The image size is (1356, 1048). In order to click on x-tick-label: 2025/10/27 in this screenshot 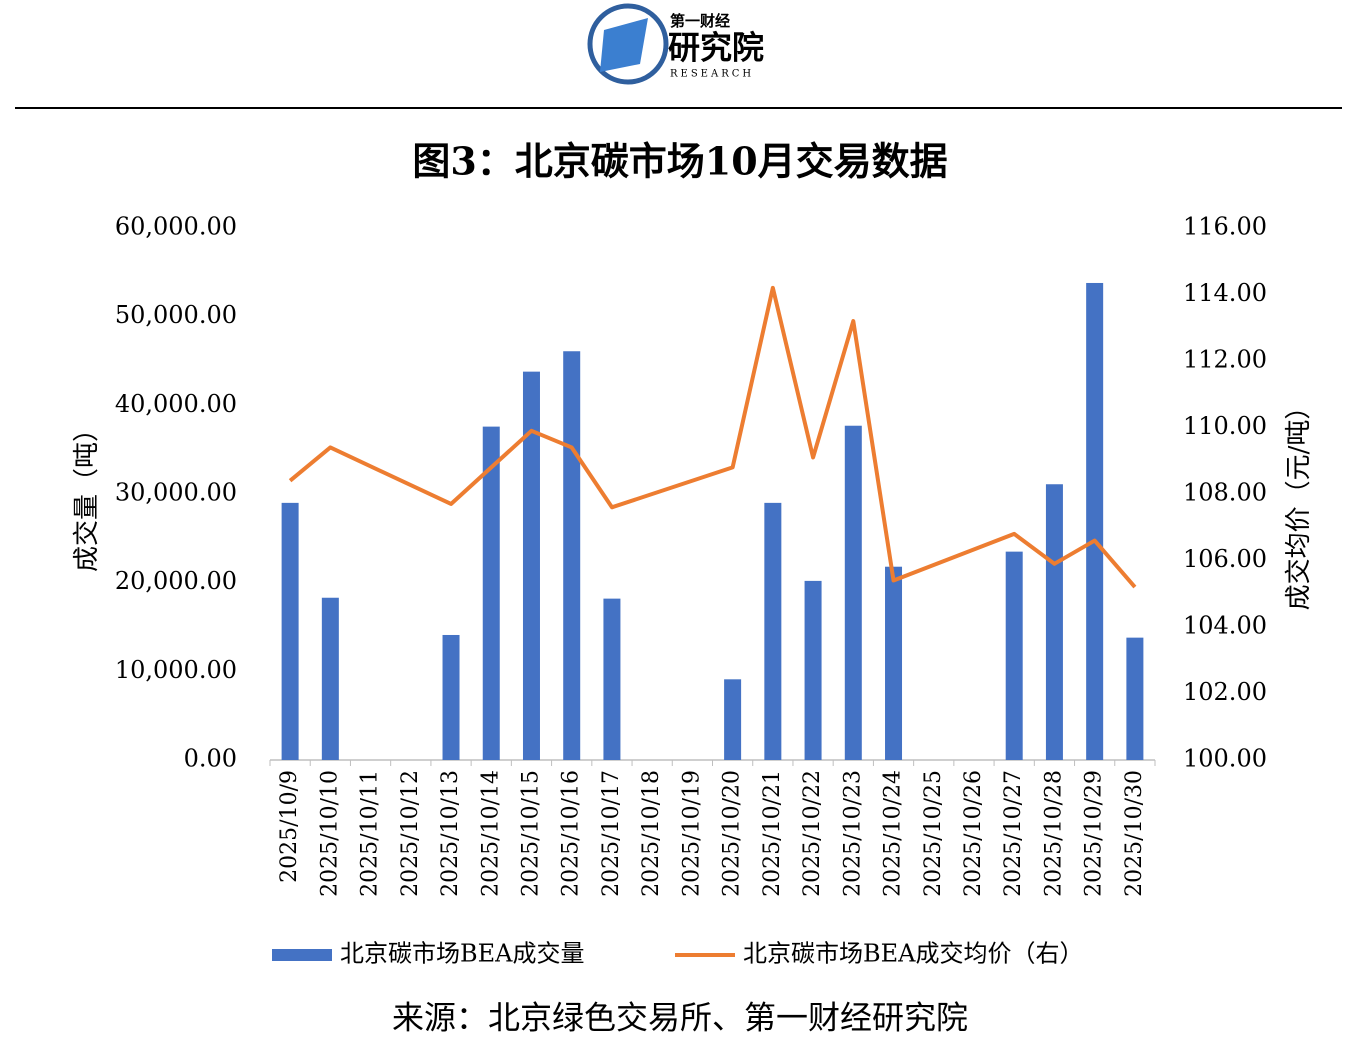, I will do `click(1013, 833)`.